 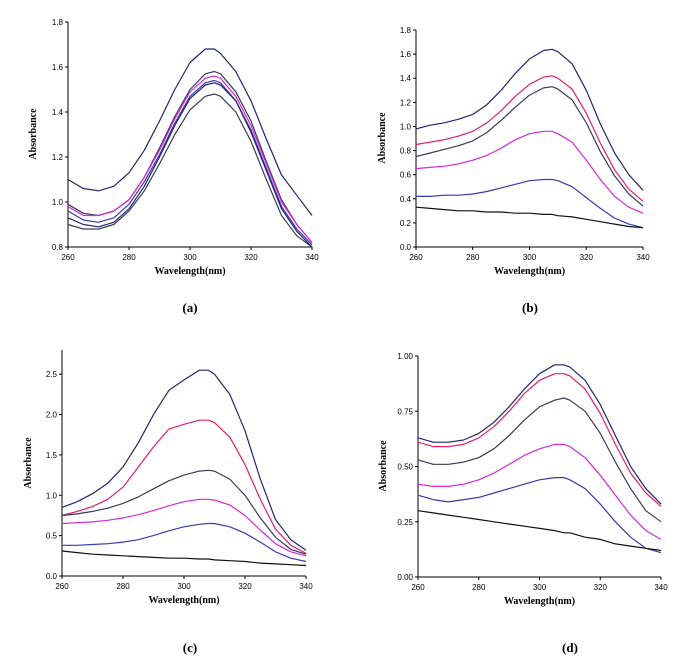 What do you see at coordinates (52, 455) in the screenshot?
I see `y-tick-label: 1.5` at bounding box center [52, 455].